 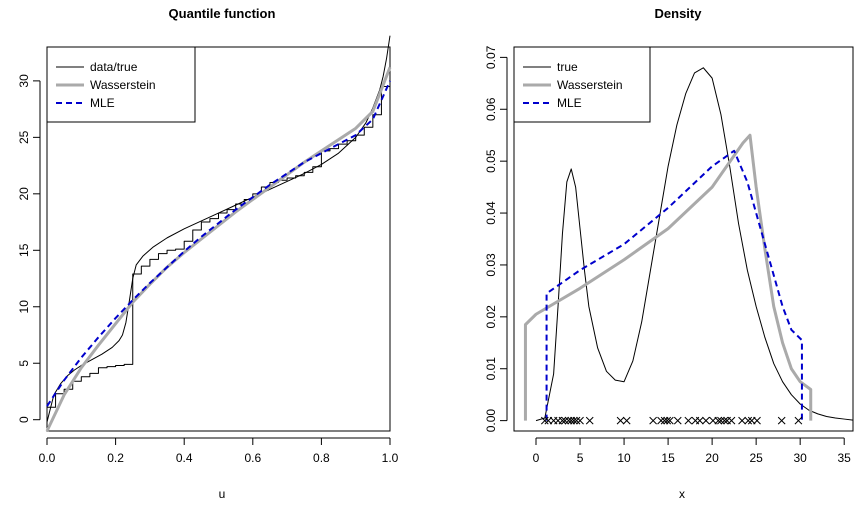 What do you see at coordinates (536, 458) in the screenshot?
I see `x-tick-label: 0` at bounding box center [536, 458].